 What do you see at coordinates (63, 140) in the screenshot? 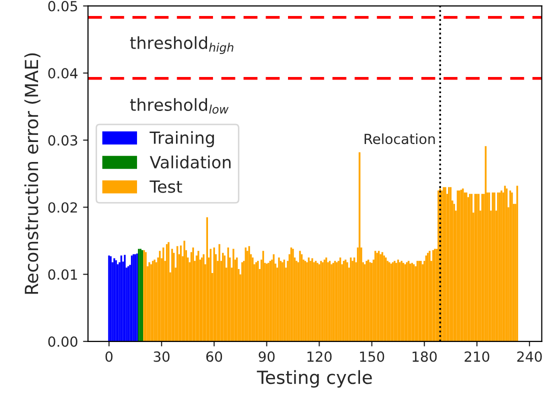
I see `y-tick-label: 0.03` at bounding box center [63, 140].